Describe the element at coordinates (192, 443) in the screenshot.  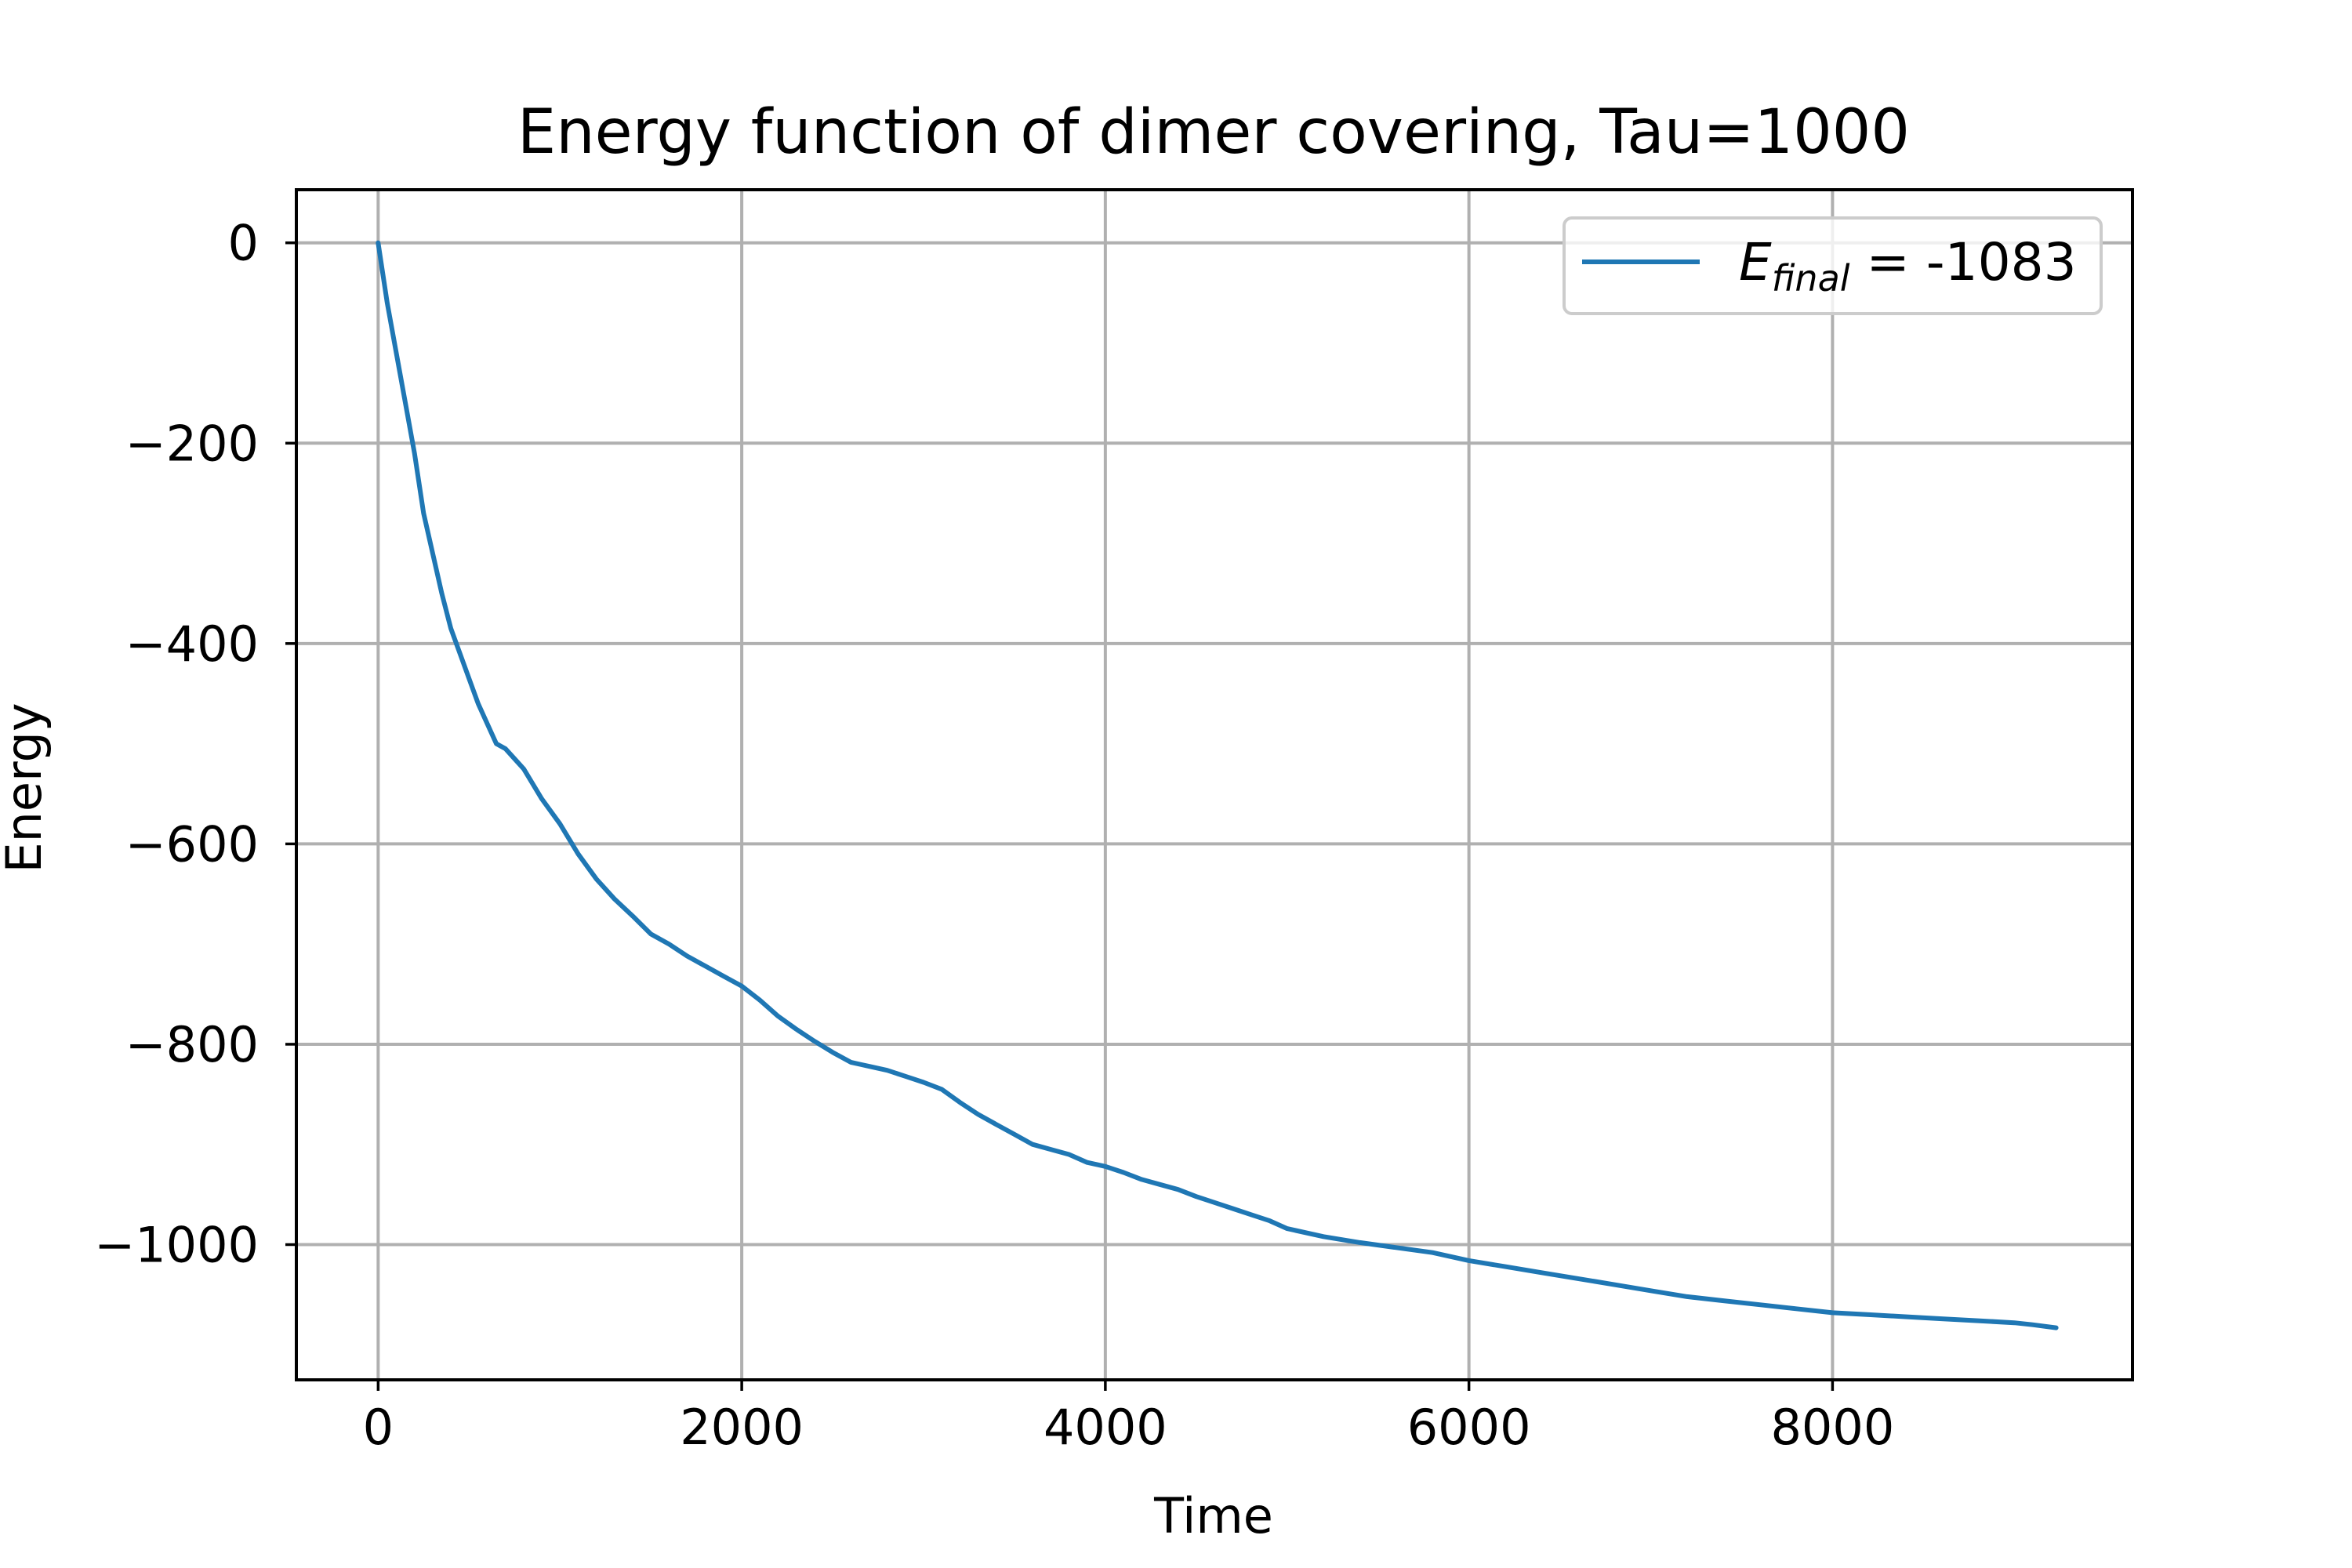
I see `y-tick-label: −200` at that location.